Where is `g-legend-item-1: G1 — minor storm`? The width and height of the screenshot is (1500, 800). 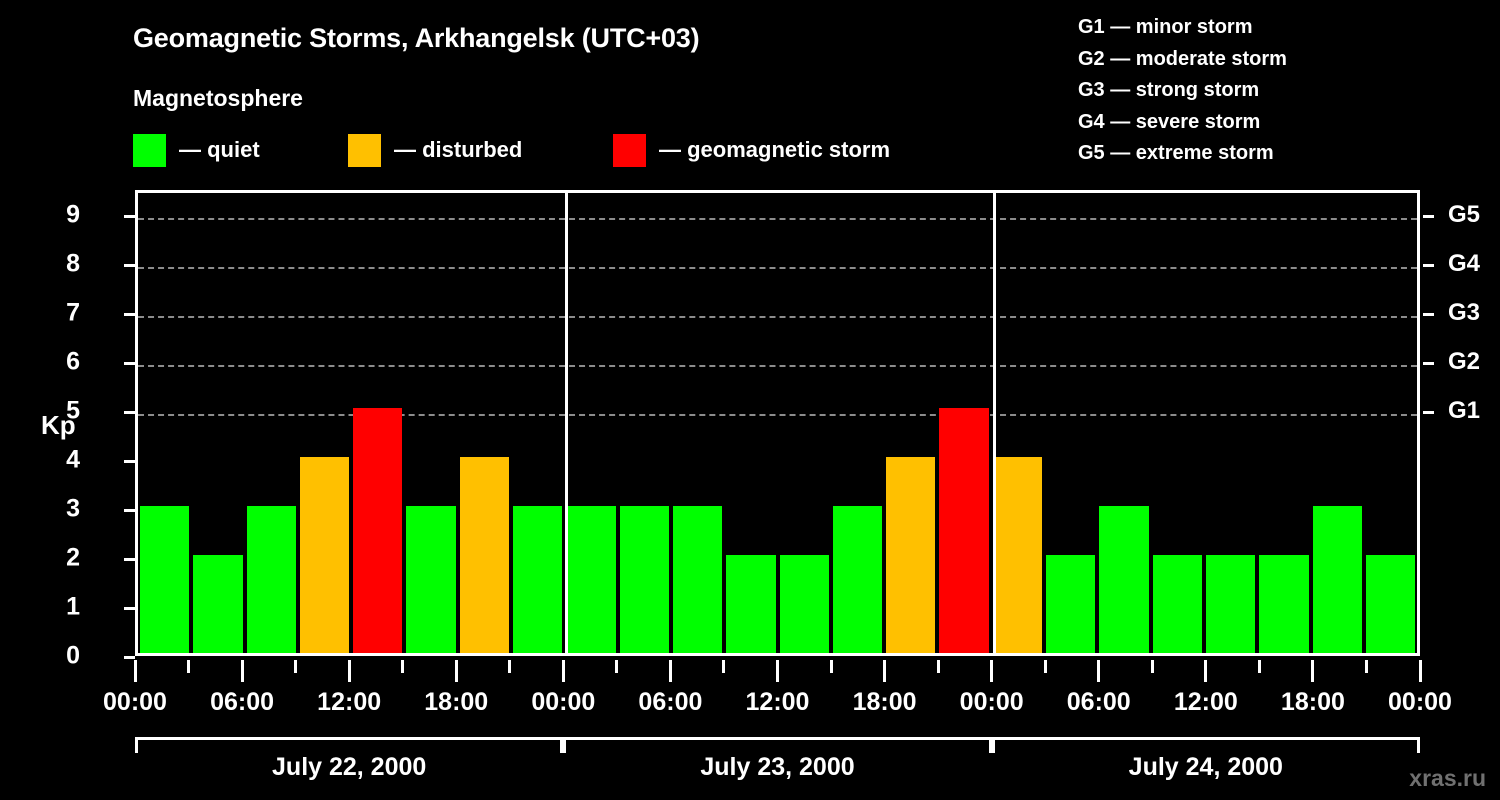
g-legend-item-1: G1 — minor storm is located at coordinates (1165, 27).